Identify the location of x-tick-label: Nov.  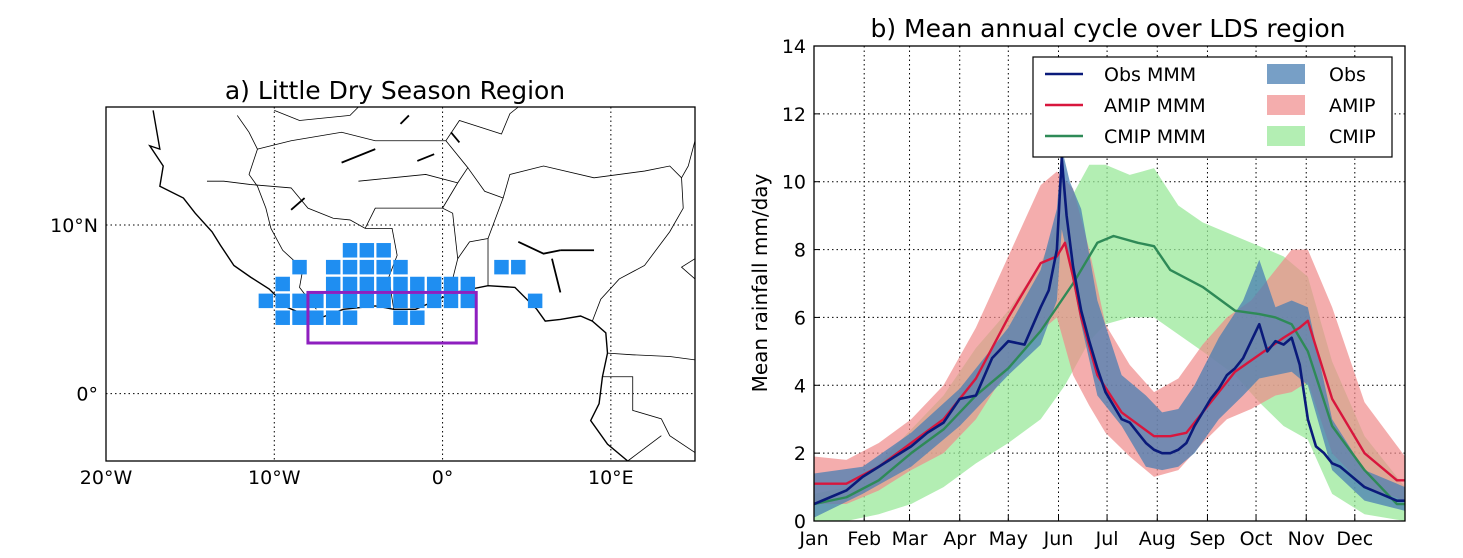
(1306, 539).